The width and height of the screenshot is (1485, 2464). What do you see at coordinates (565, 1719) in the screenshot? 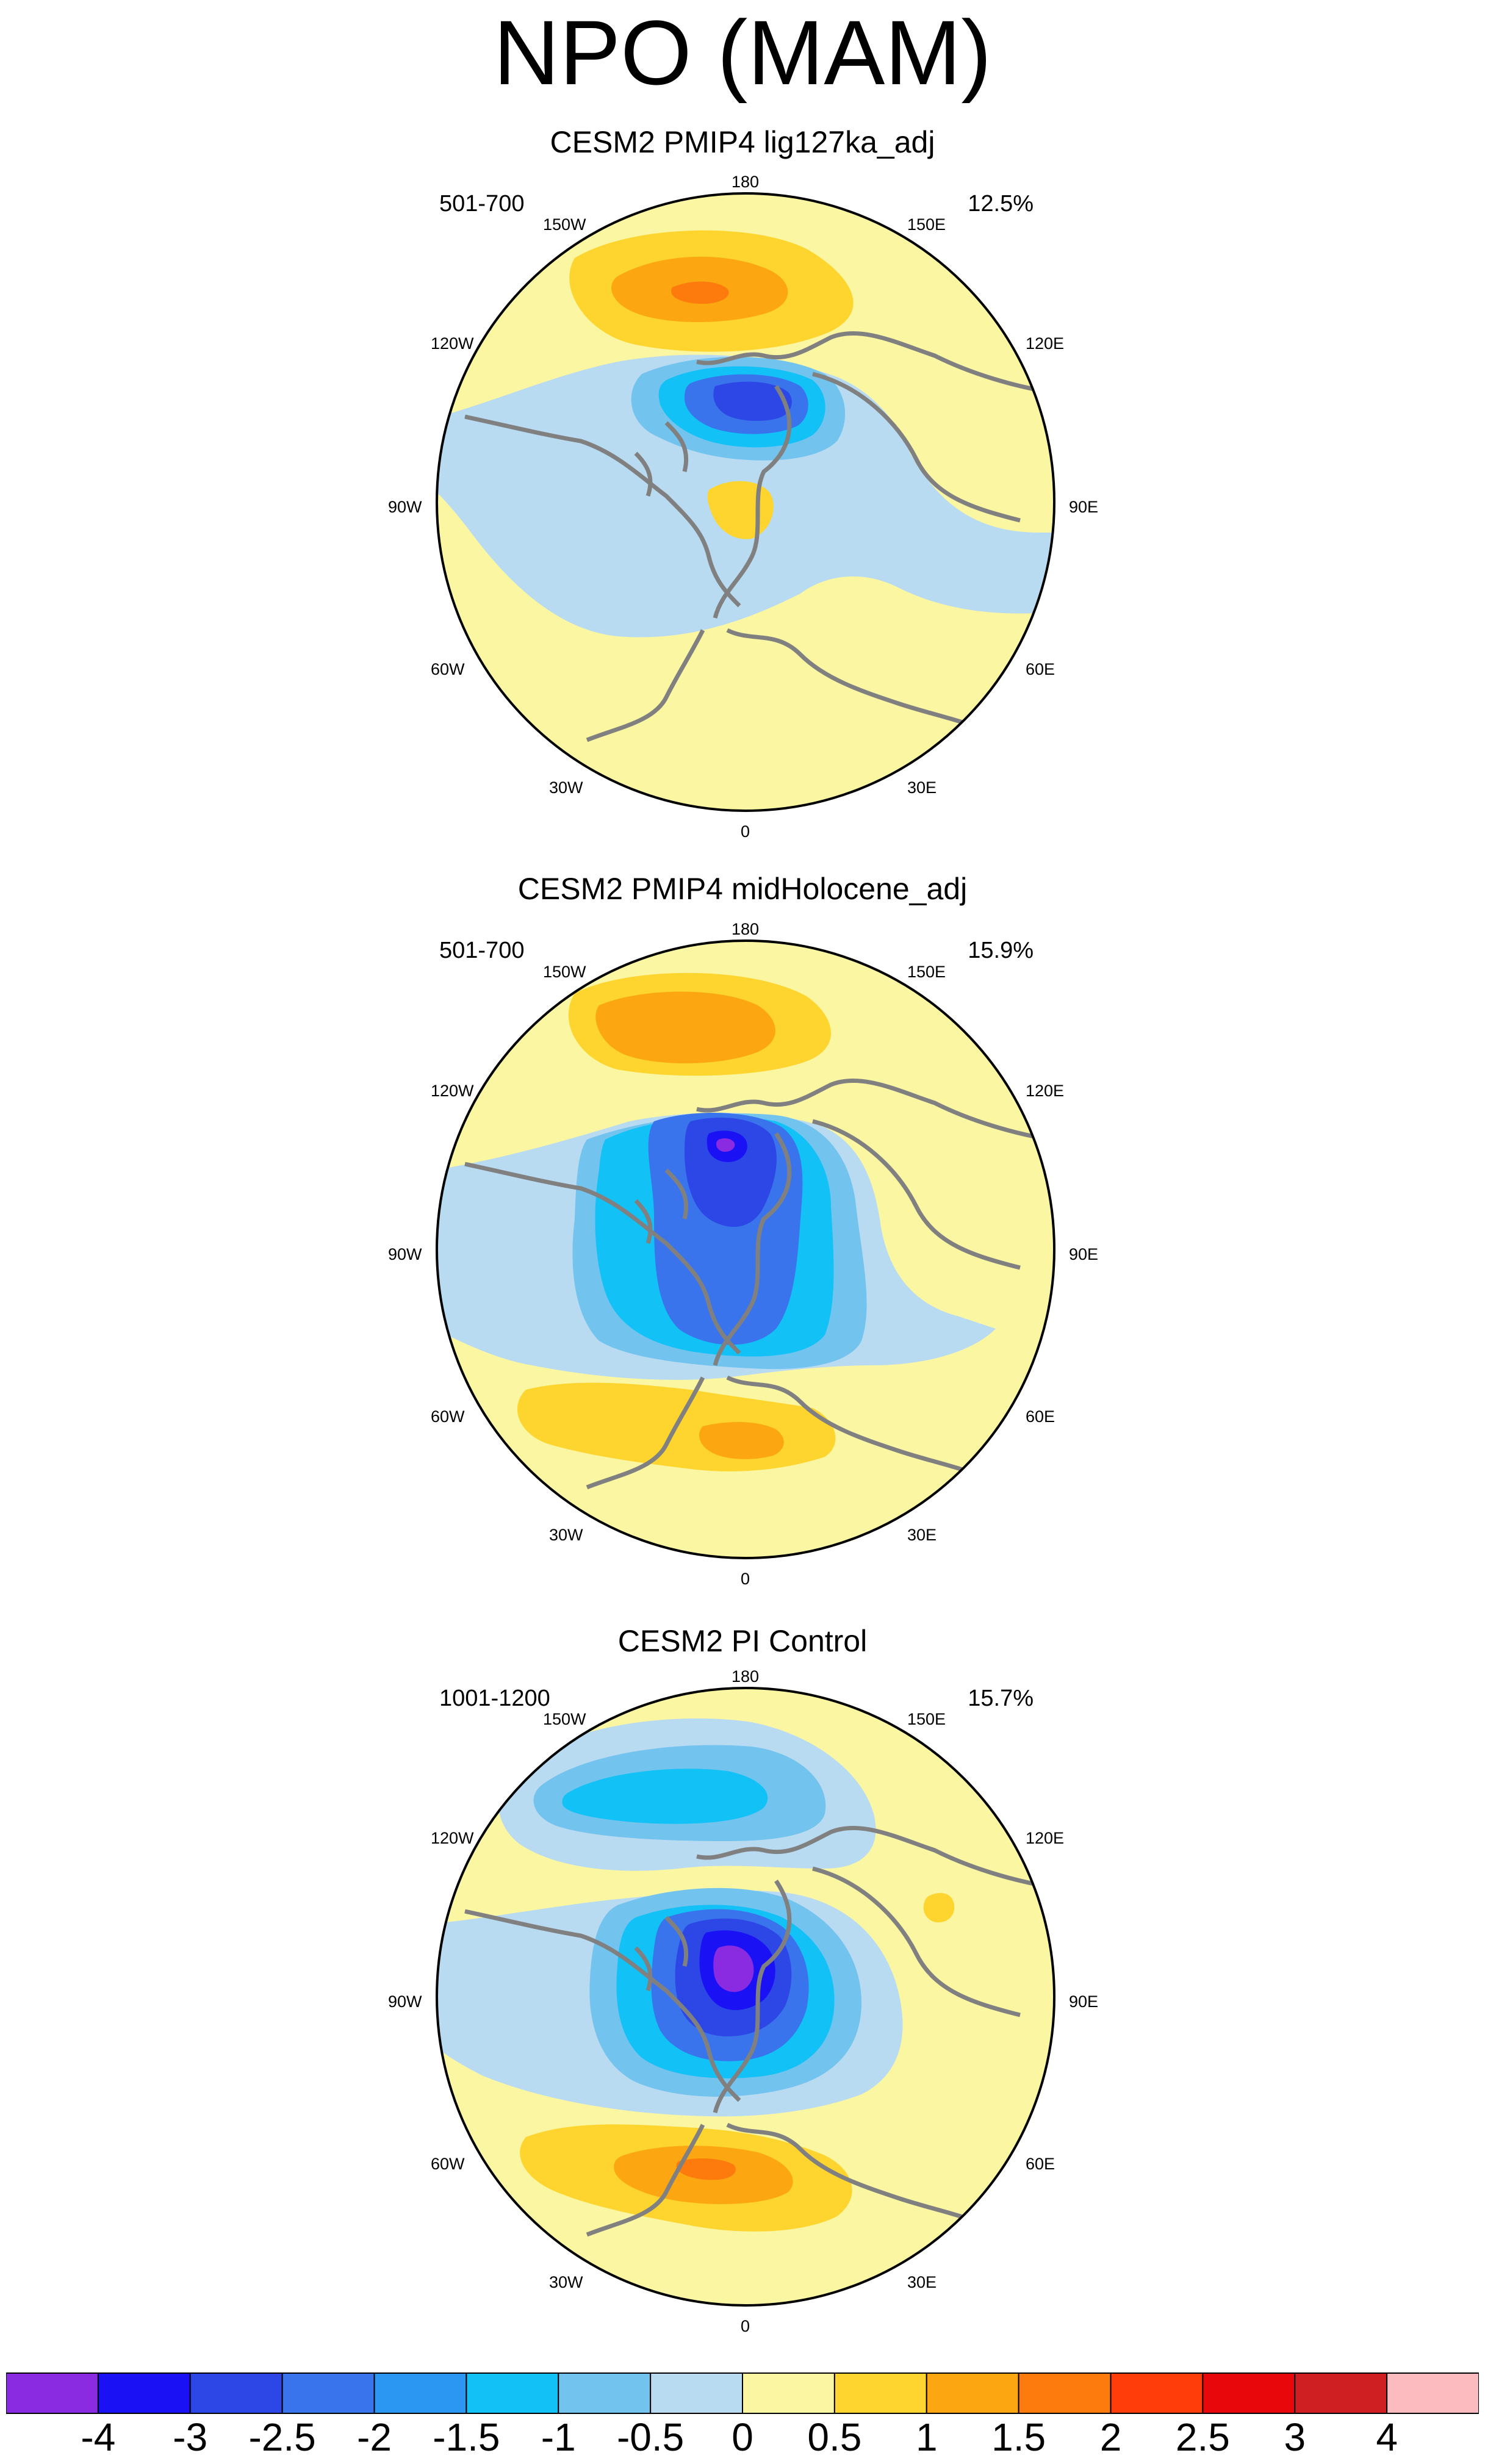
I see `panel-3-lon-150w: 150W` at bounding box center [565, 1719].